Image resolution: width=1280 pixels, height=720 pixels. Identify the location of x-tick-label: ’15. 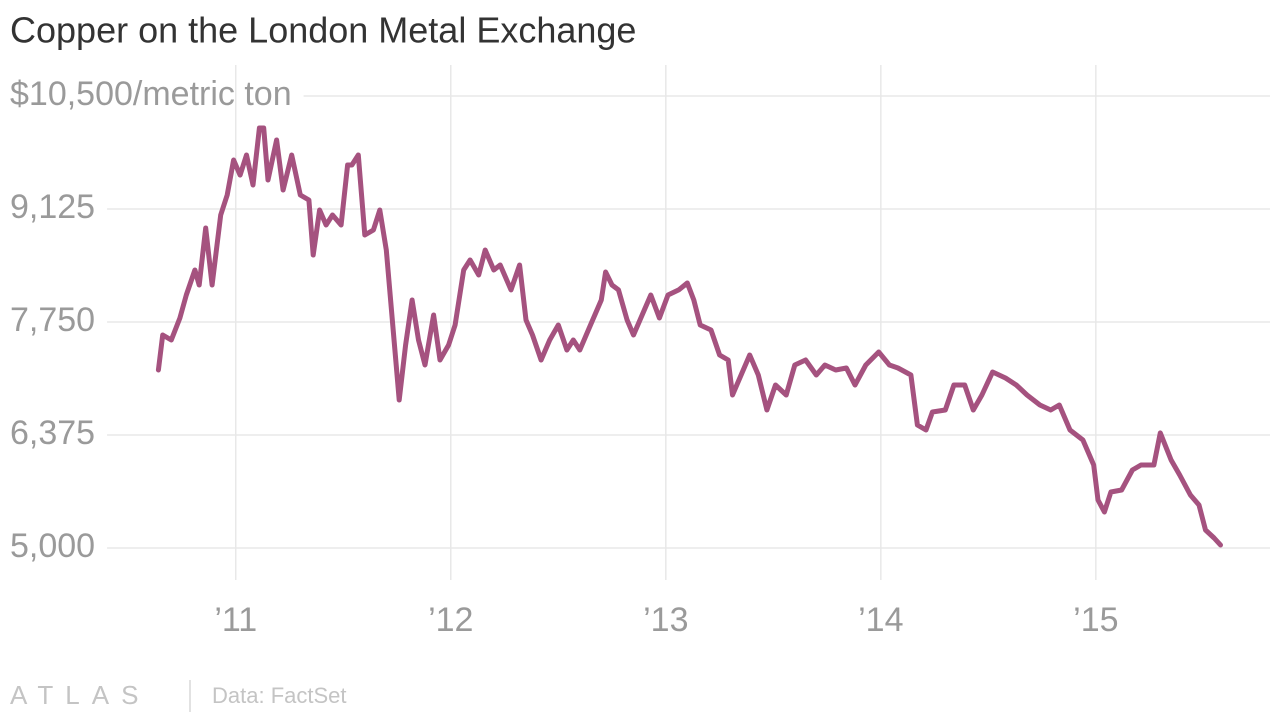
(1095, 620).